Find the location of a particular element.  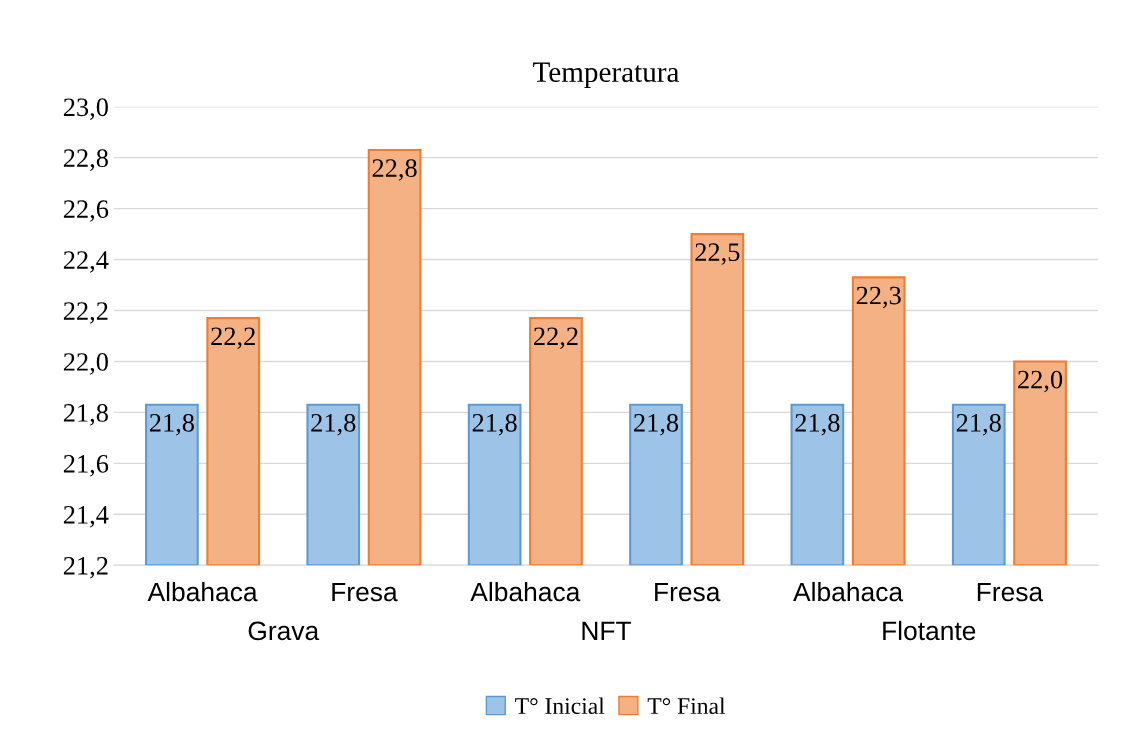

y-tick-label: 22,2 is located at coordinates (85, 313).